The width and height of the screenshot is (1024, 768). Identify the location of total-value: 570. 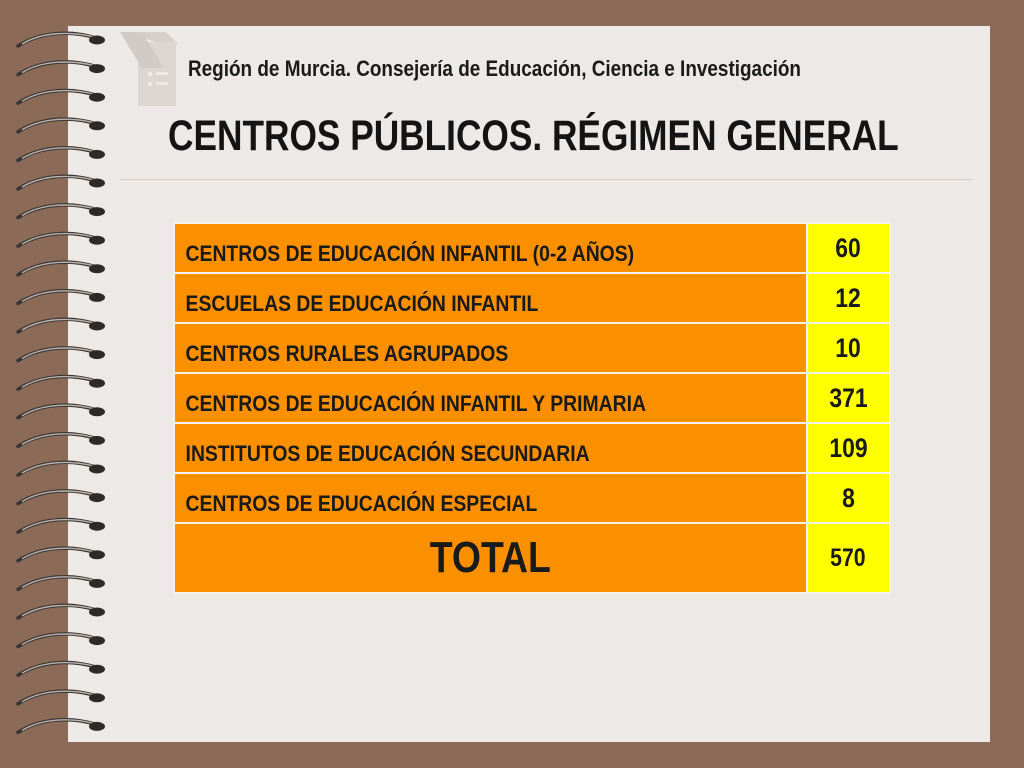
(848, 557).